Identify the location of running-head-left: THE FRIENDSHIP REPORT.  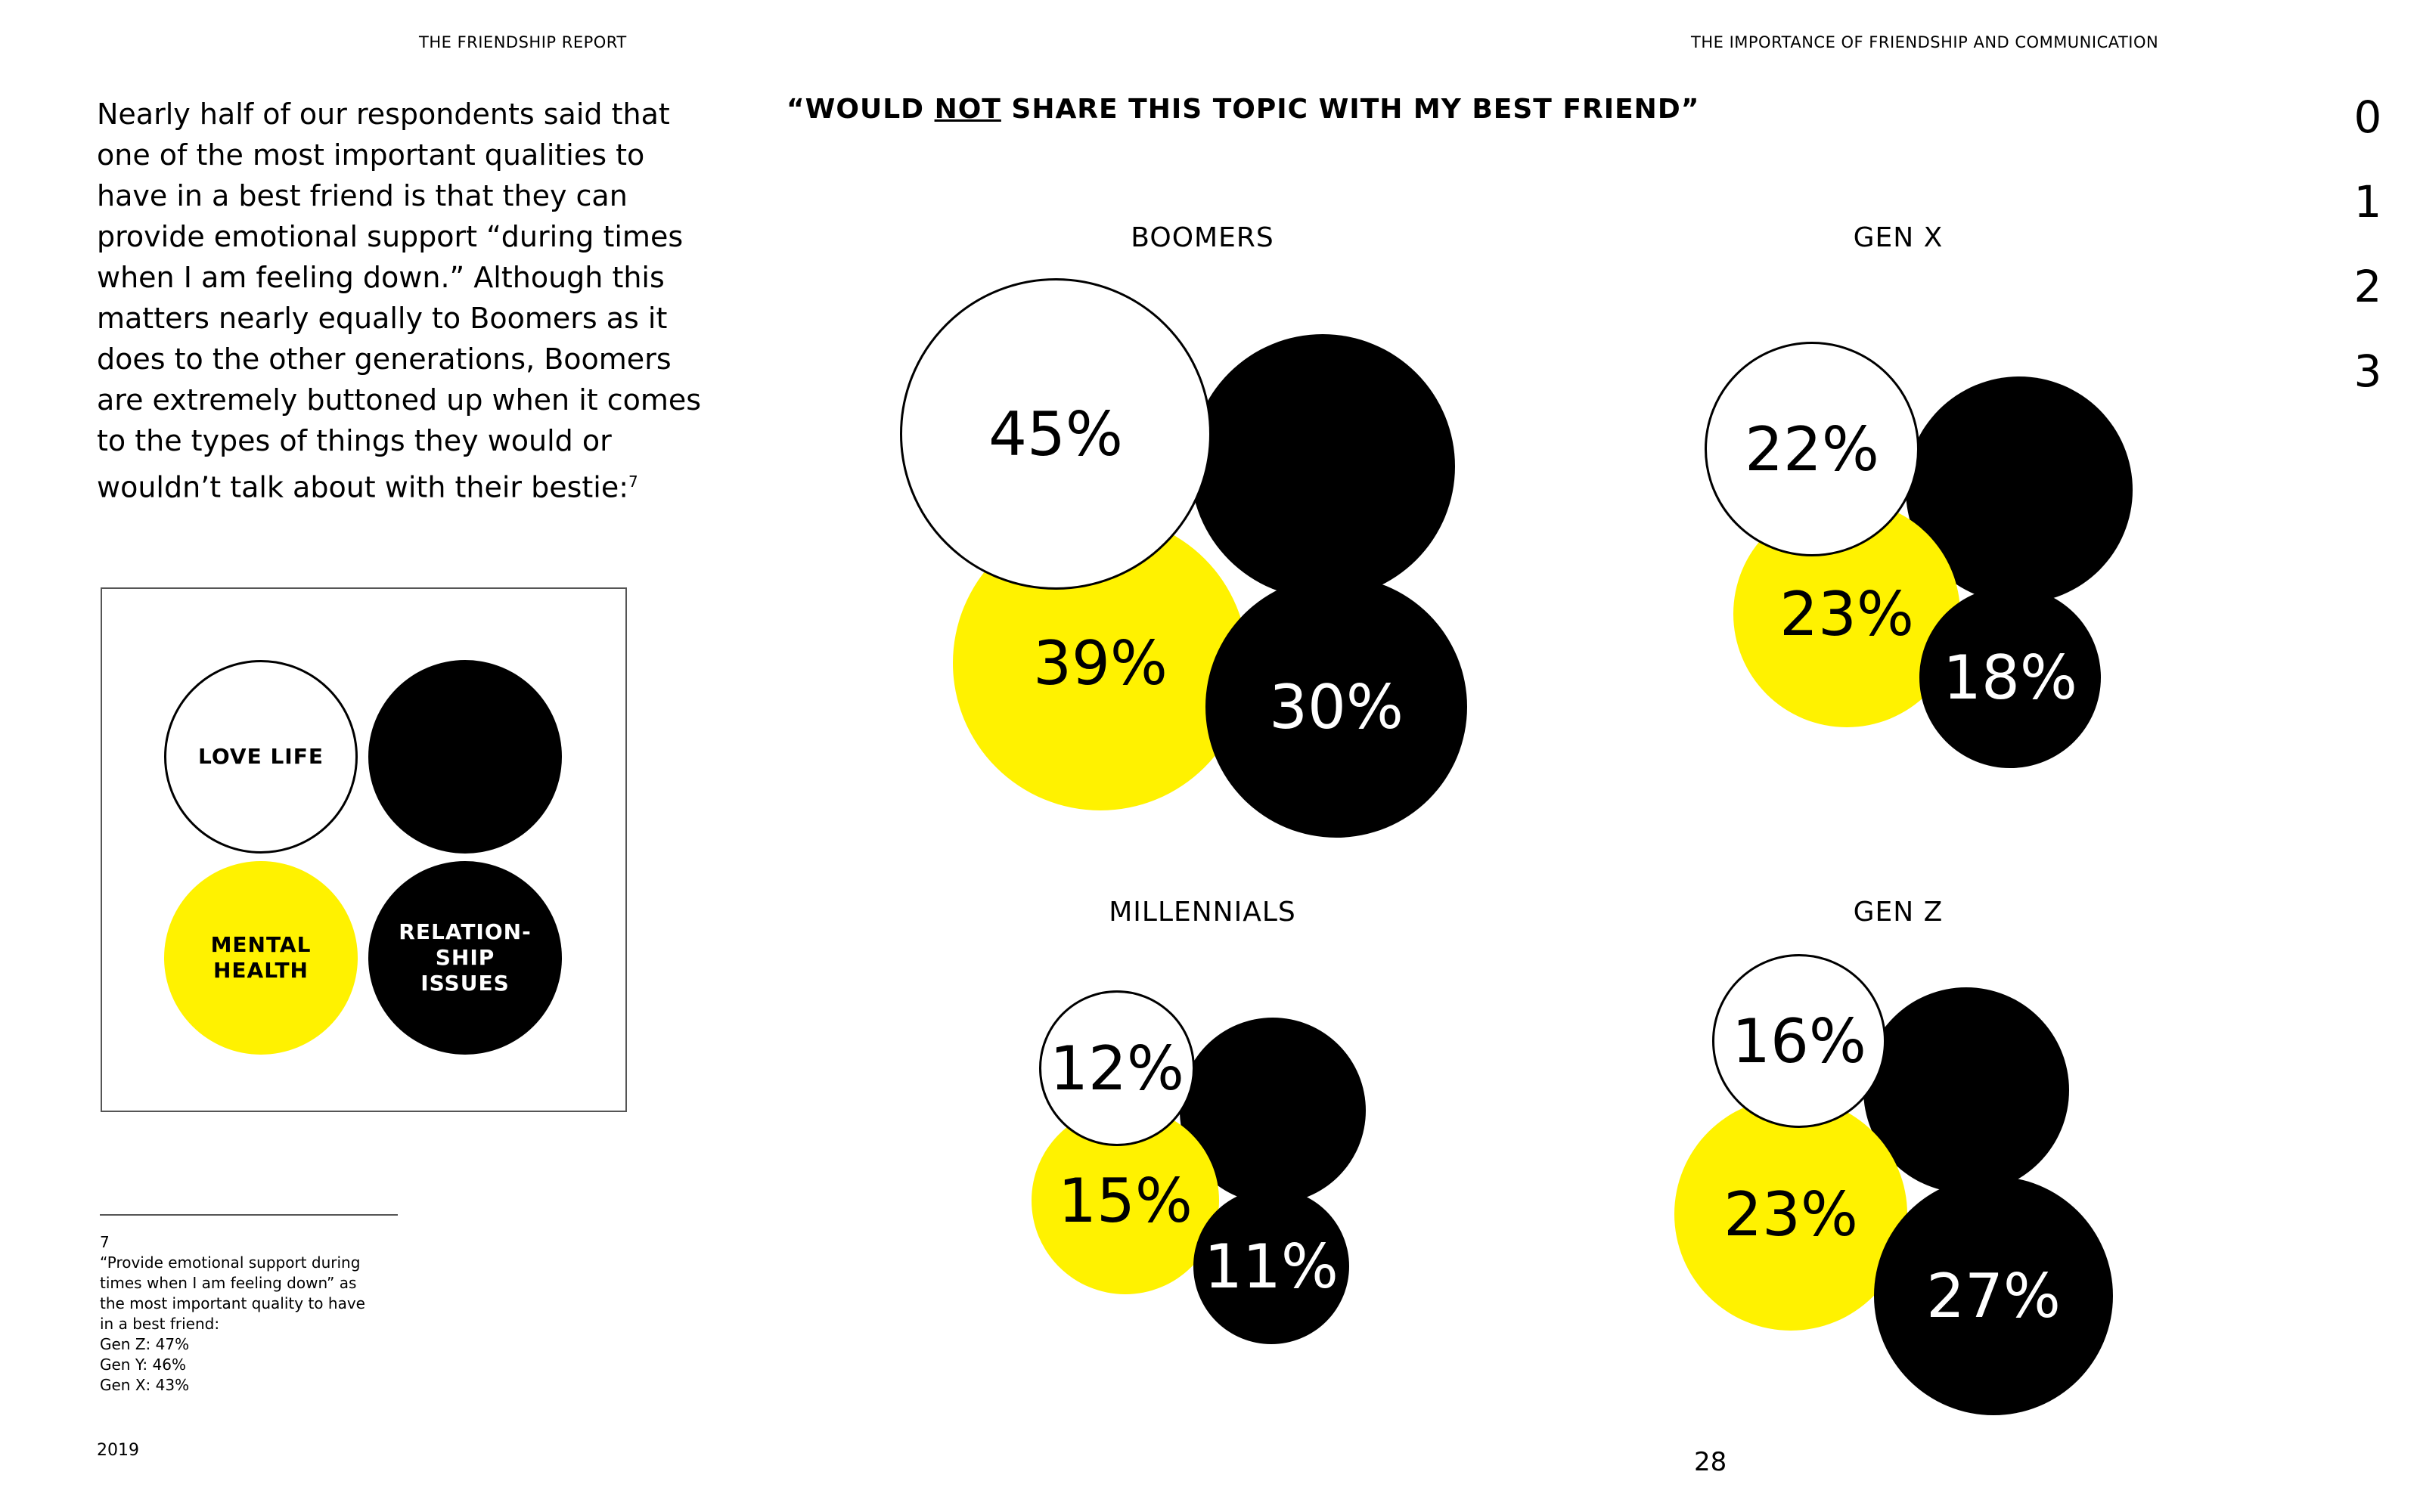
(523, 42).